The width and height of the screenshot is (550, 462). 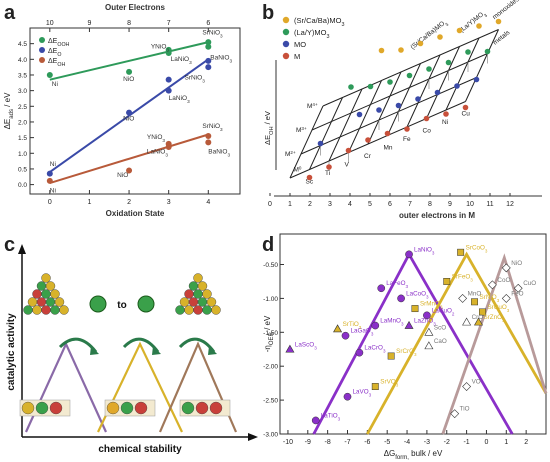 What do you see at coordinates (445, 122) in the screenshot?
I see `element-label-b: Ni` at bounding box center [445, 122].